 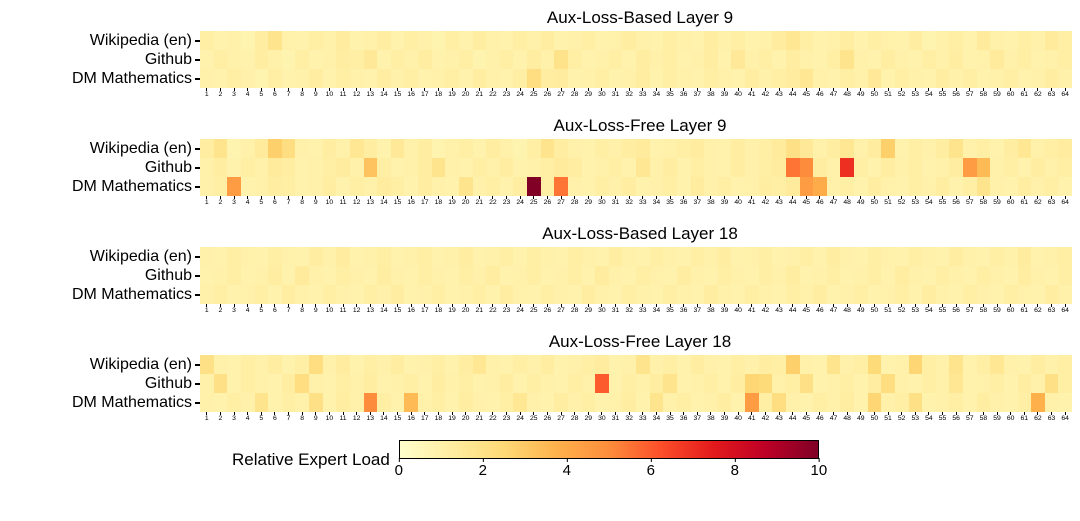 I want to click on y-tick-mark, so click(x=197, y=256).